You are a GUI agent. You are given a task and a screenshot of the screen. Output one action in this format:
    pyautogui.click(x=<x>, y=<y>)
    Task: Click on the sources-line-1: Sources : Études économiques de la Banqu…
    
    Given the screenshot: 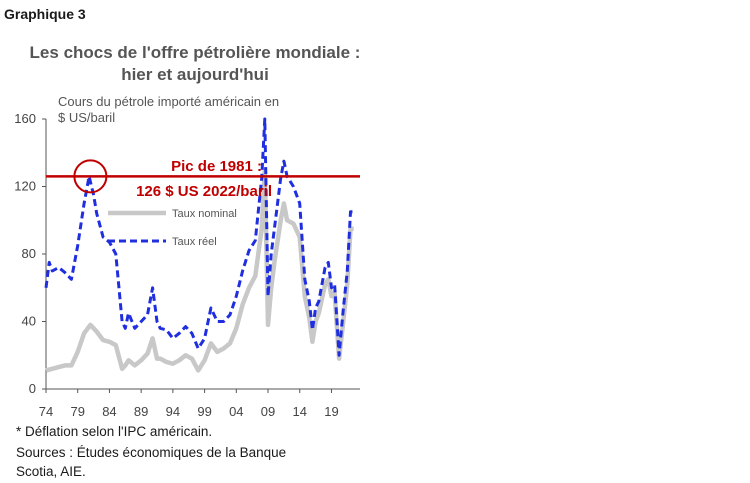 What is the action you would take?
    pyautogui.click(x=151, y=452)
    